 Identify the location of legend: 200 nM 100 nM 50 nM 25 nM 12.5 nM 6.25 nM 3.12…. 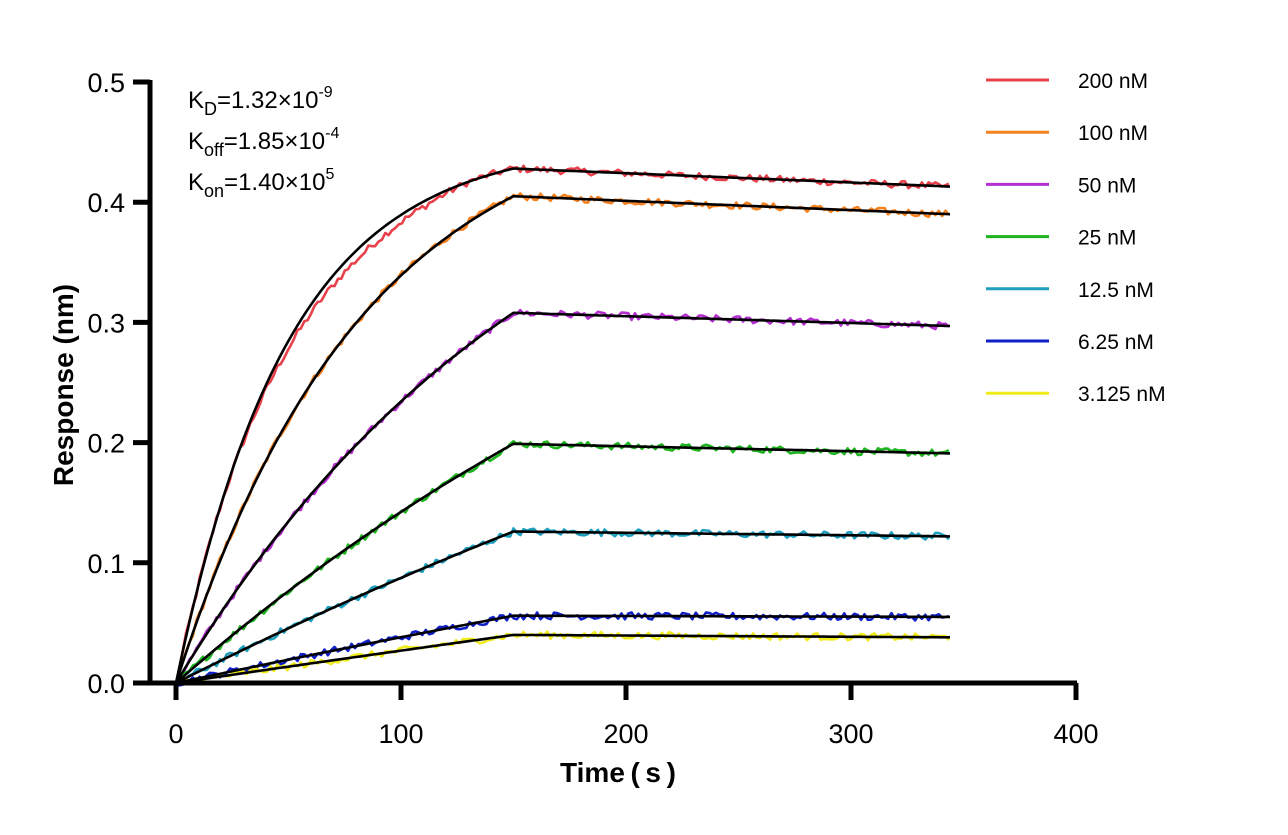
(1076, 238).